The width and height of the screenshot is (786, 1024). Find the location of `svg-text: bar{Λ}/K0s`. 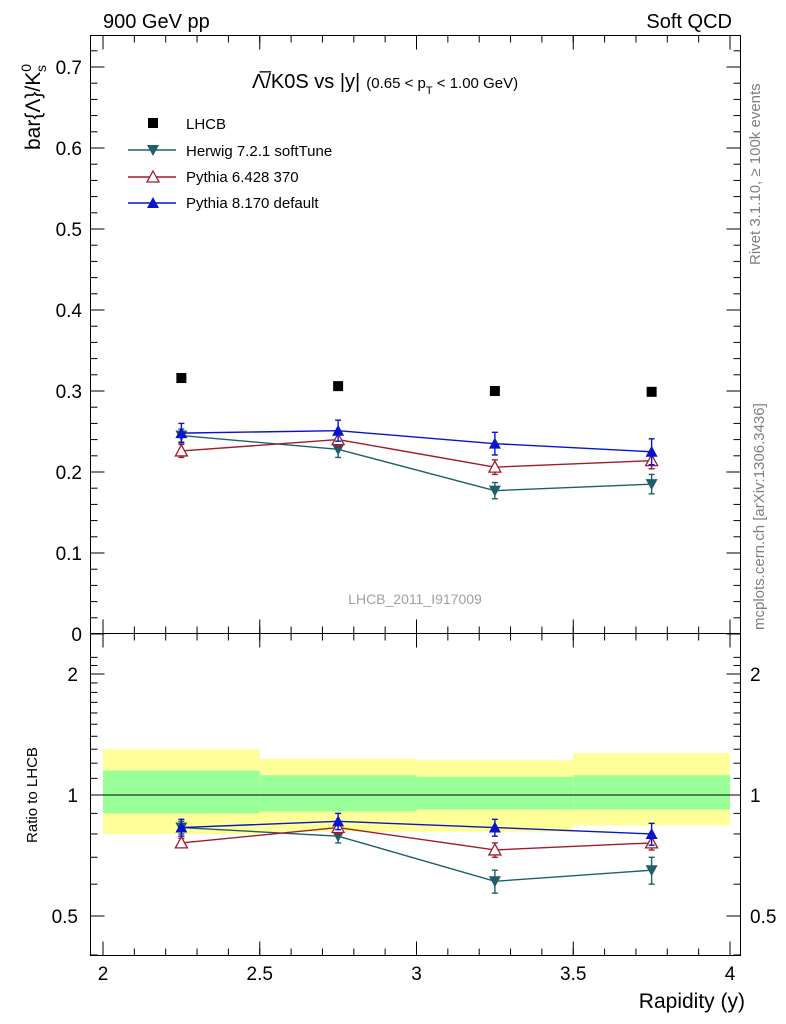

svg-text: bar{Λ}/K0s is located at coordinates (33, 107).